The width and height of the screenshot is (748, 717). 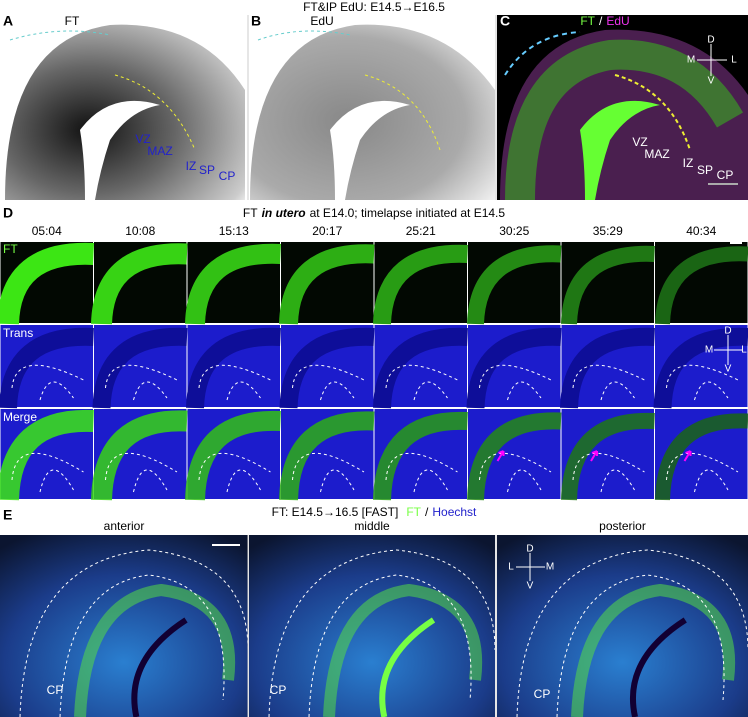 What do you see at coordinates (47, 231) in the screenshot?
I see `time-label: 05:04` at bounding box center [47, 231].